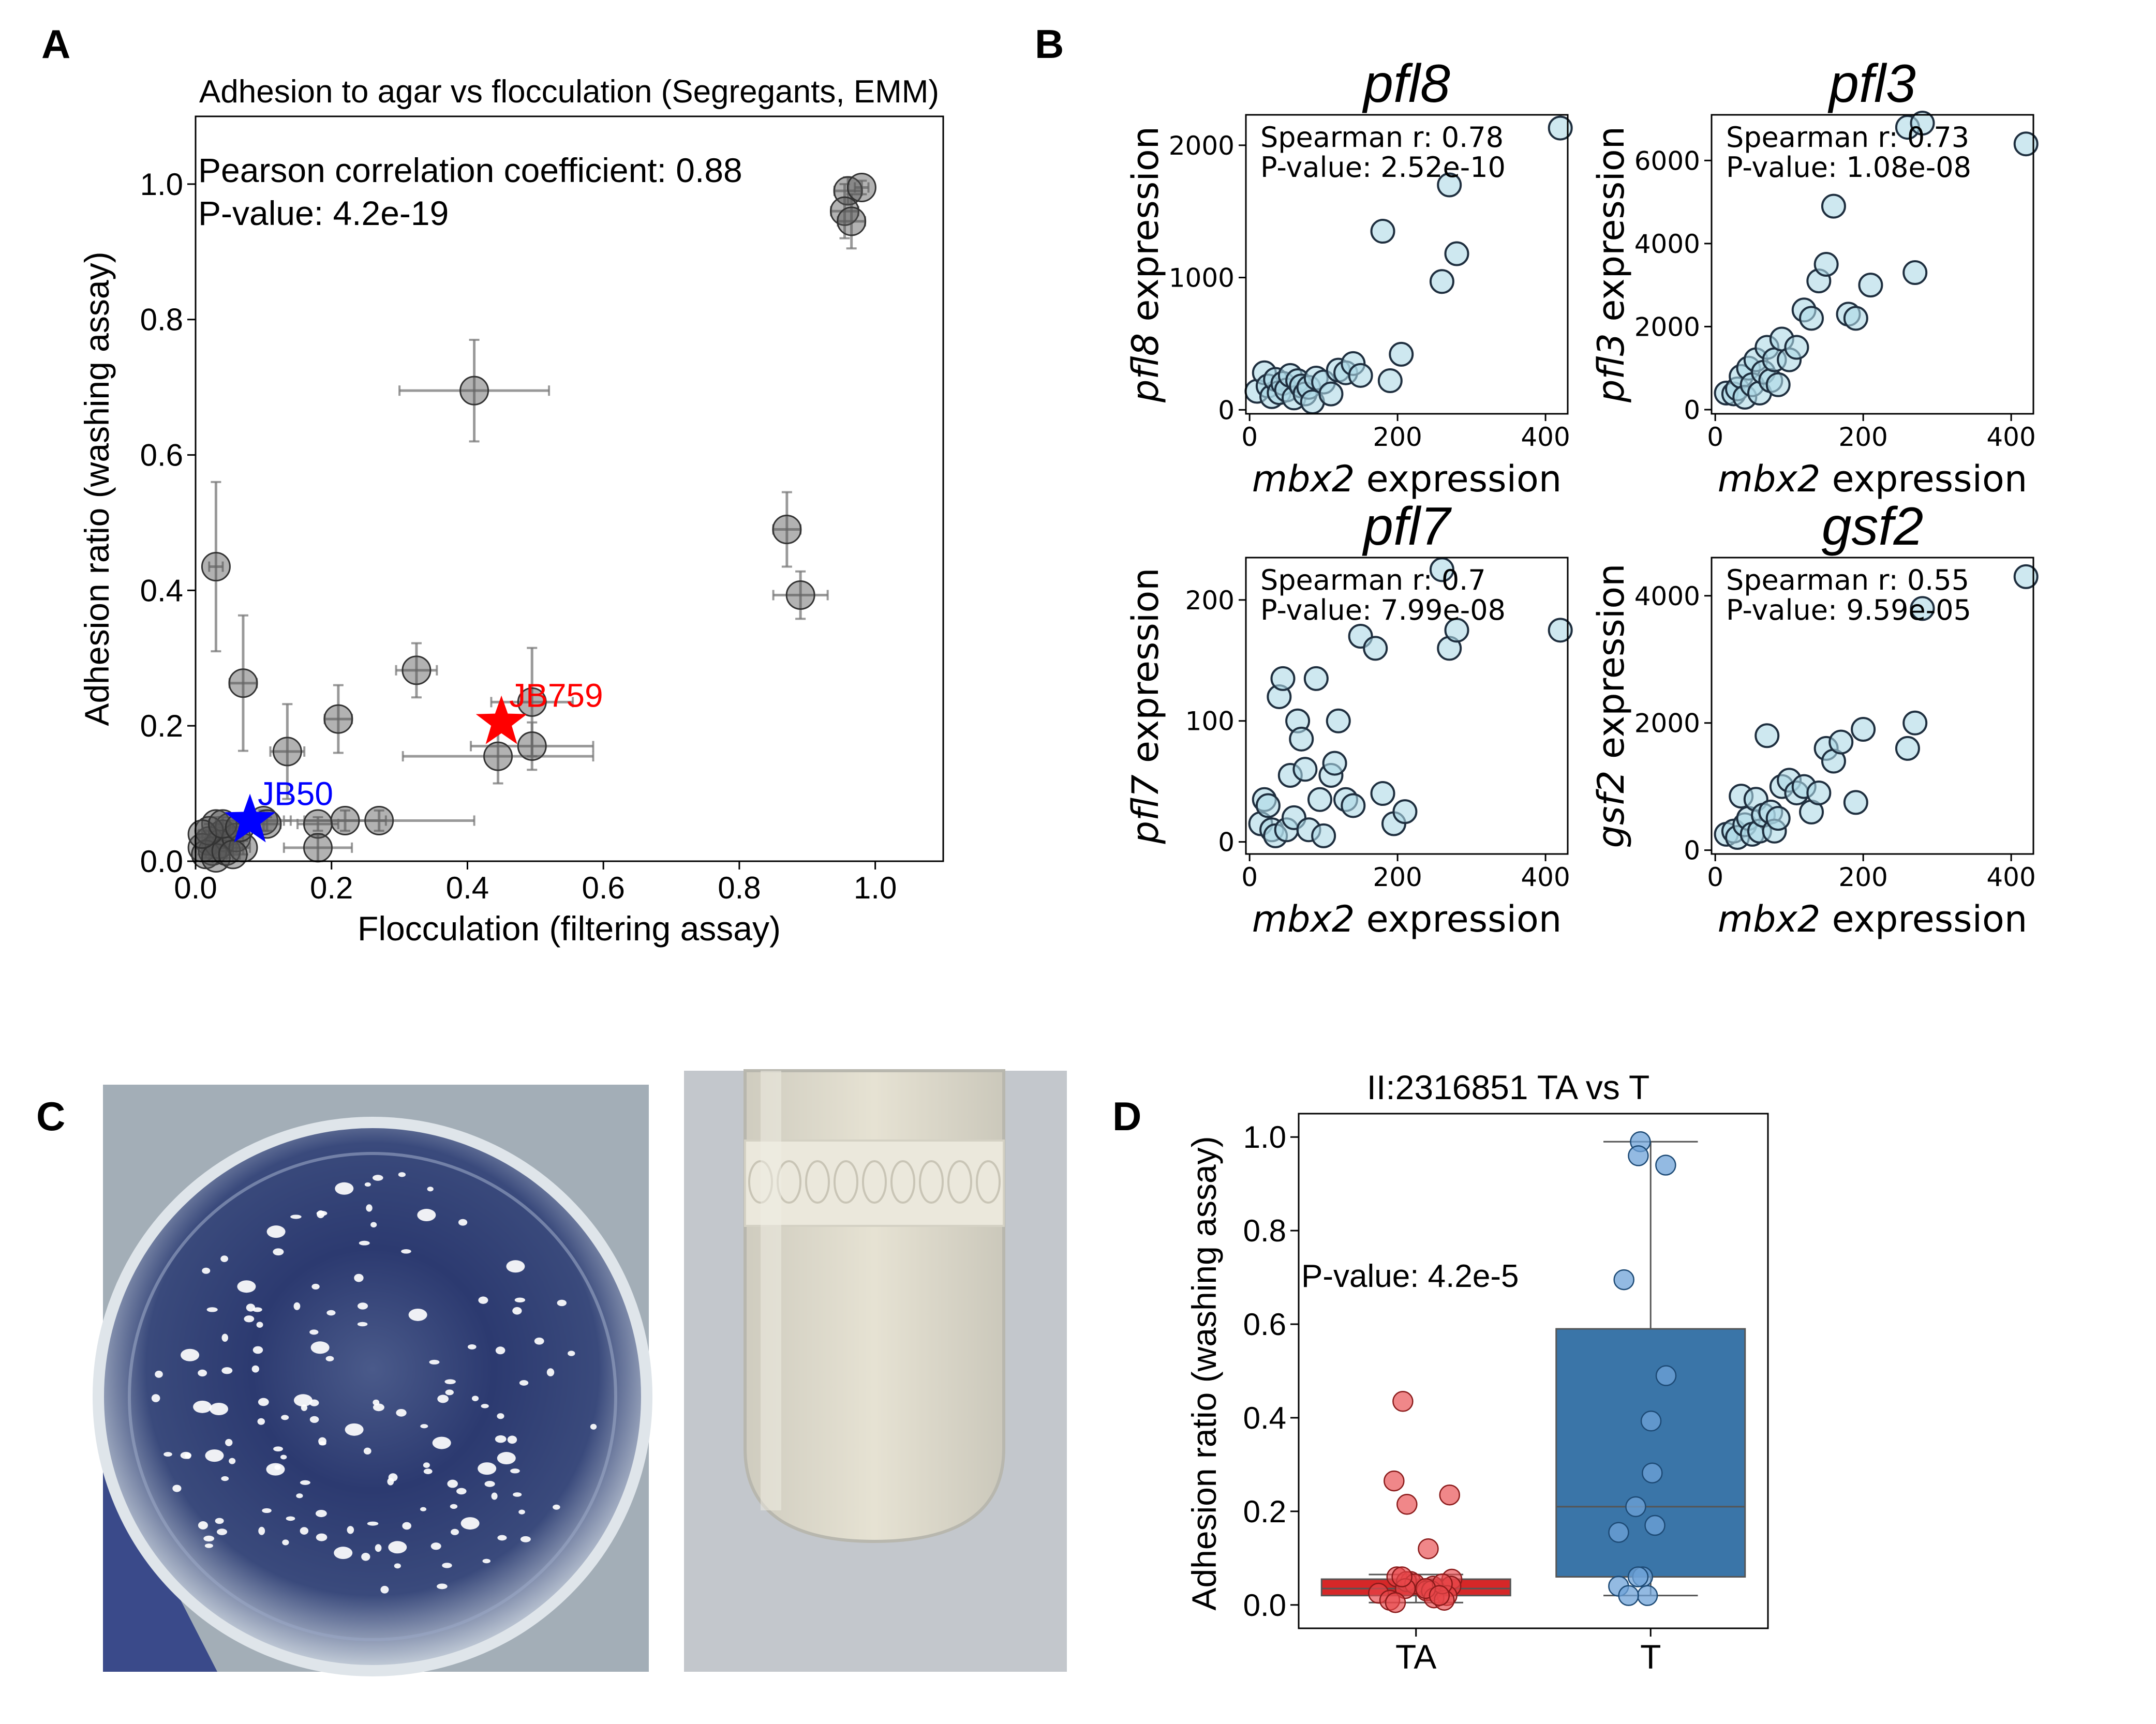  Describe the element at coordinates (1383, 168) in the screenshot. I see `stat-pvalue: P-value: 2.52e-10` at that location.